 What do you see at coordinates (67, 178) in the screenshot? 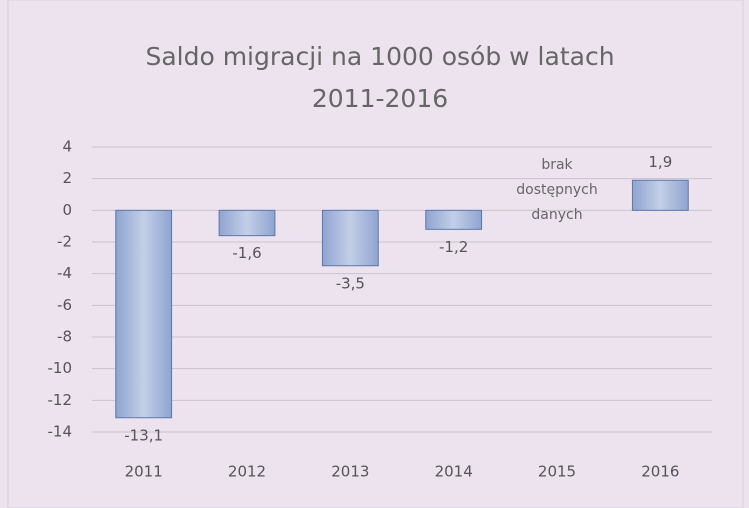
I see `y-tick-label: 2` at bounding box center [67, 178].